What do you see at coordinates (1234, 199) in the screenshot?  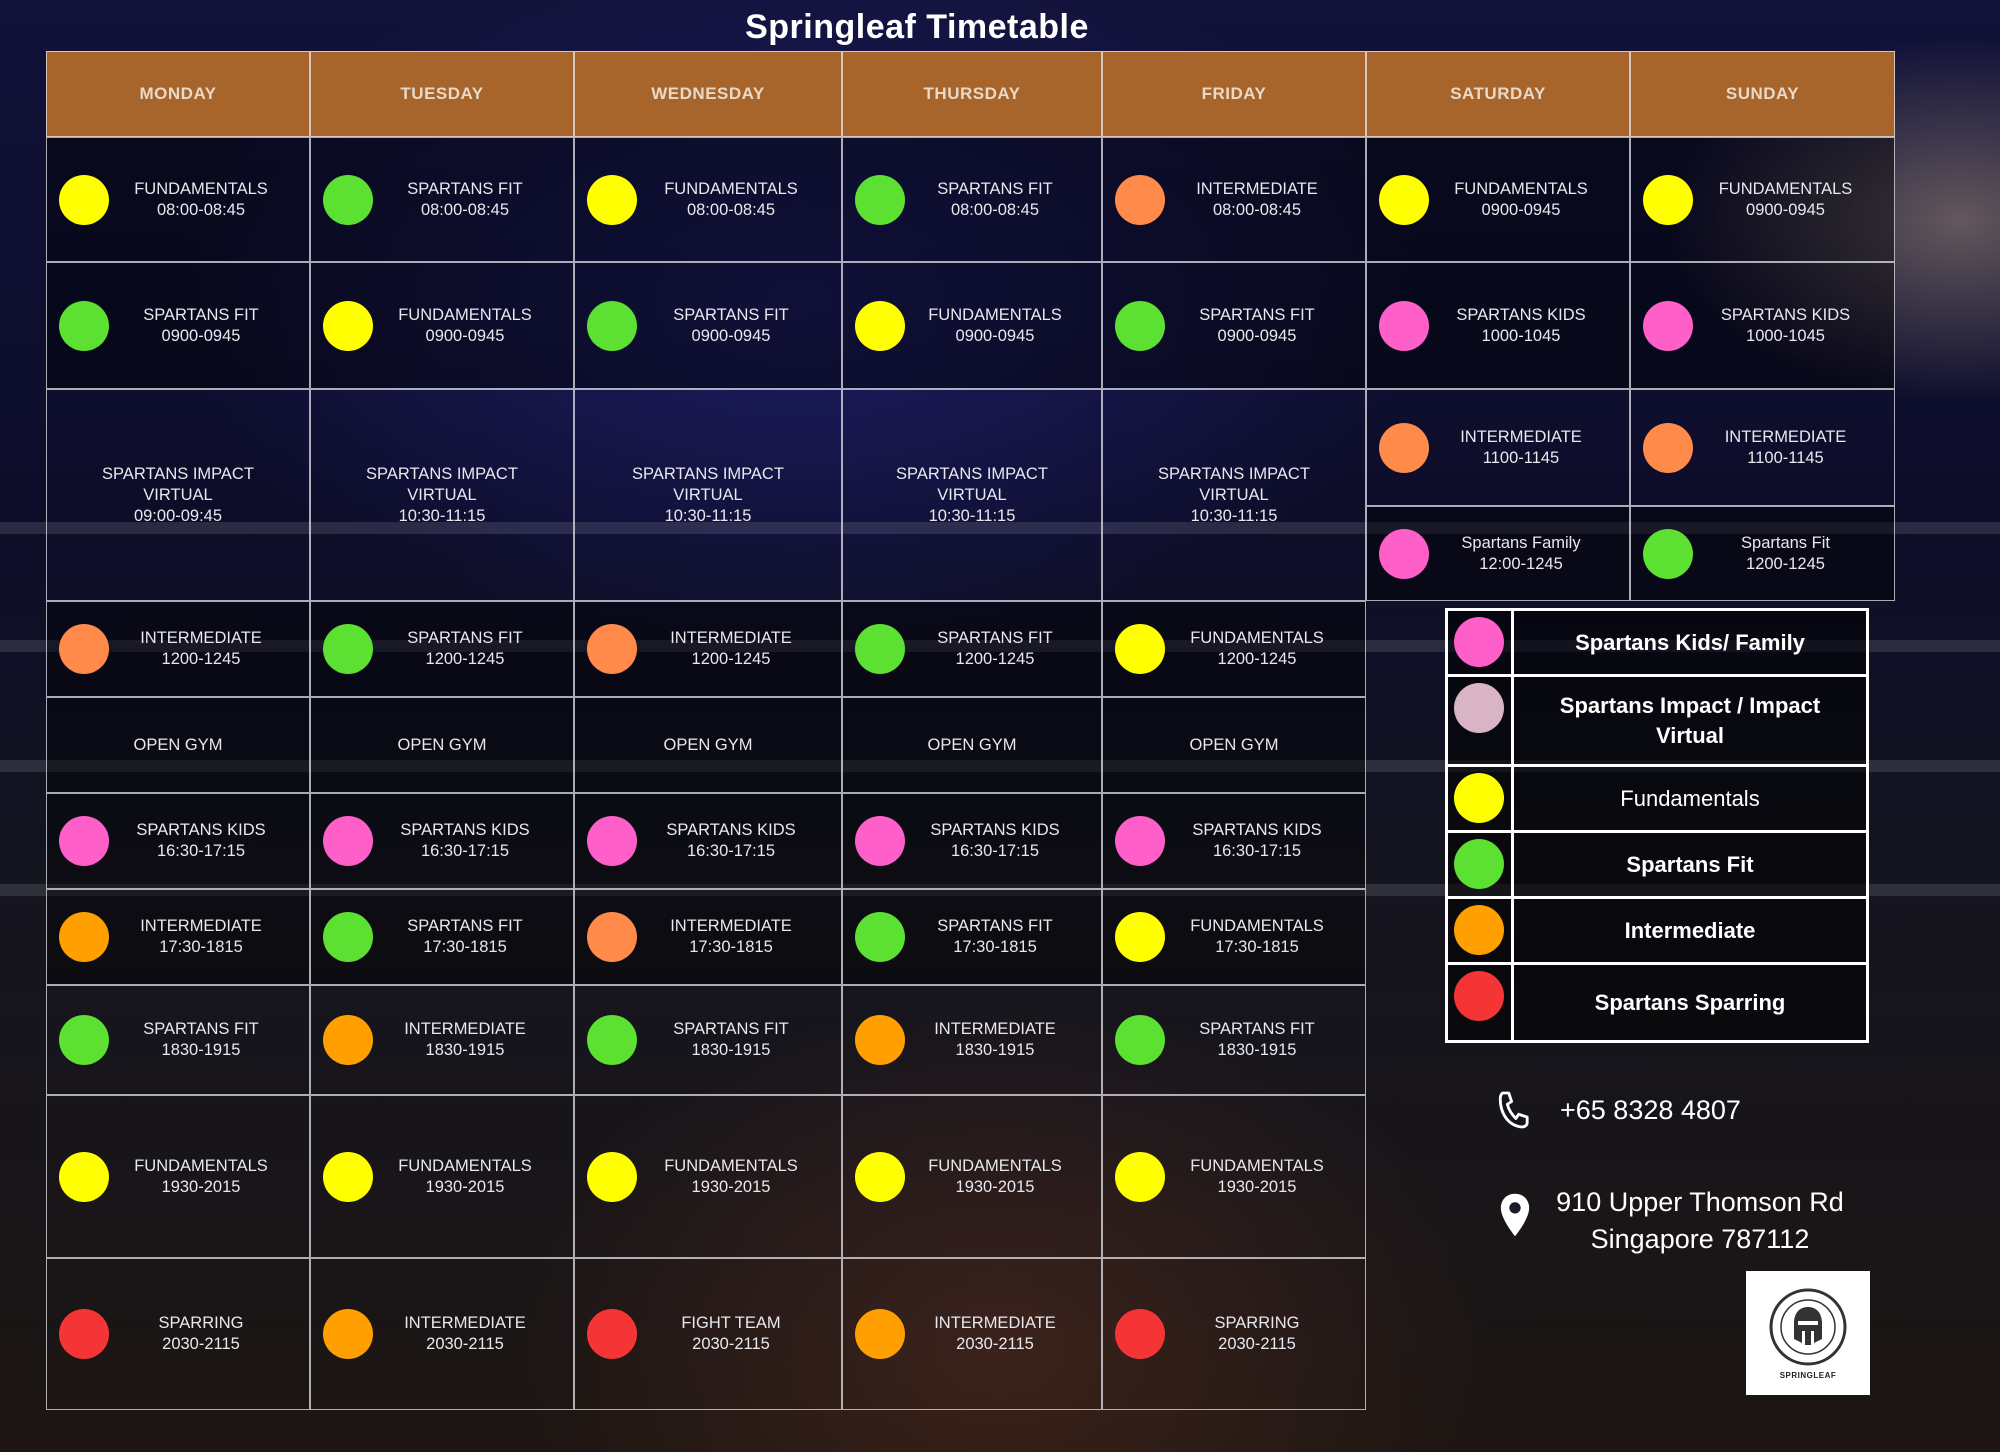 I see `class-slot: INTERMEDIATE 08:00-08:45` at bounding box center [1234, 199].